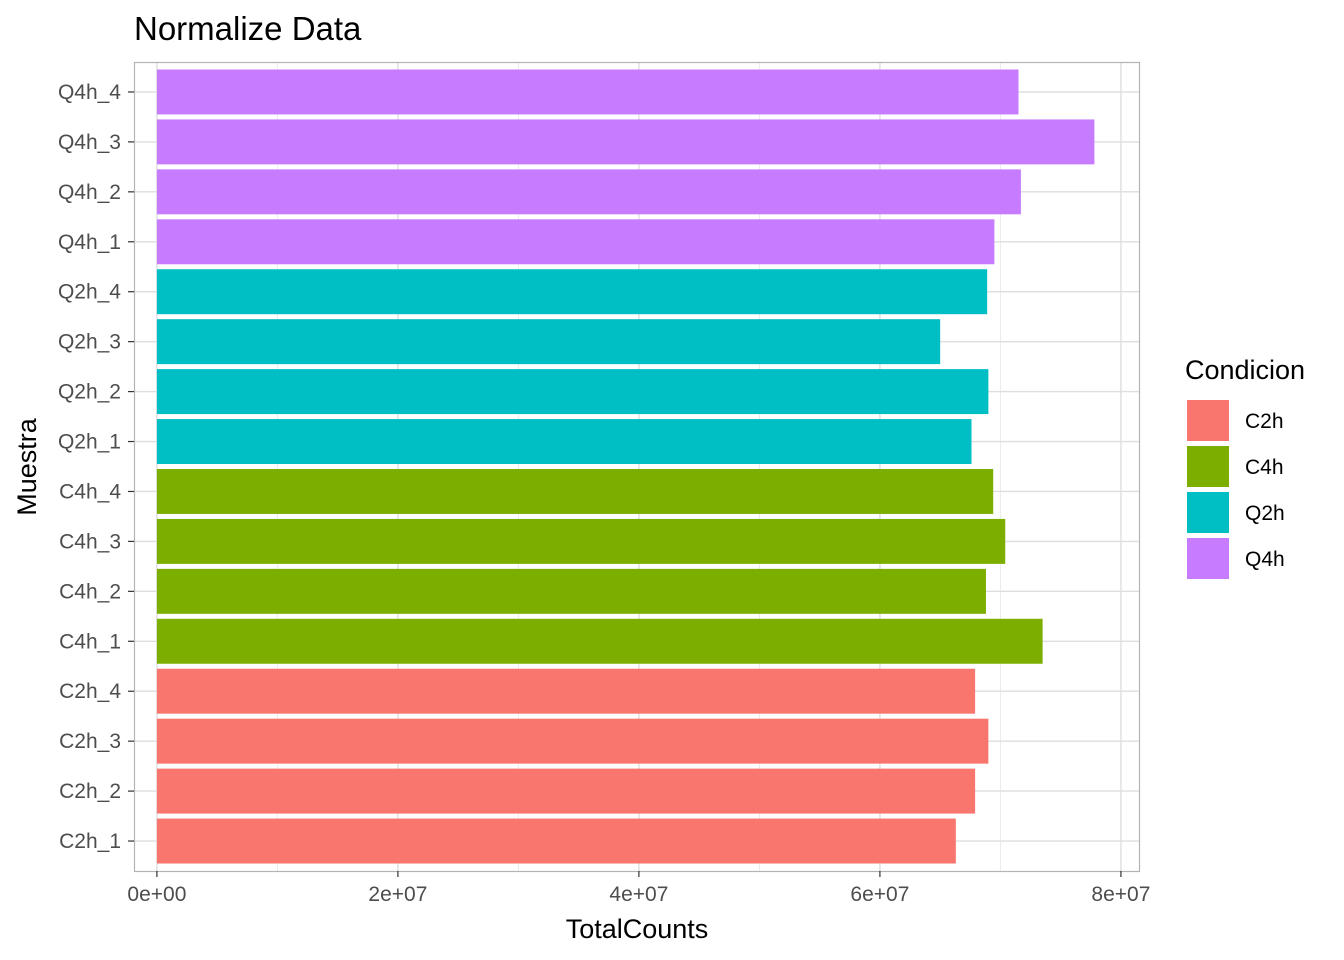 Image resolution: width=1344 pixels, height=960 pixels. What do you see at coordinates (397, 894) in the screenshot?
I see `x-tick-label: 2e+07` at bounding box center [397, 894].